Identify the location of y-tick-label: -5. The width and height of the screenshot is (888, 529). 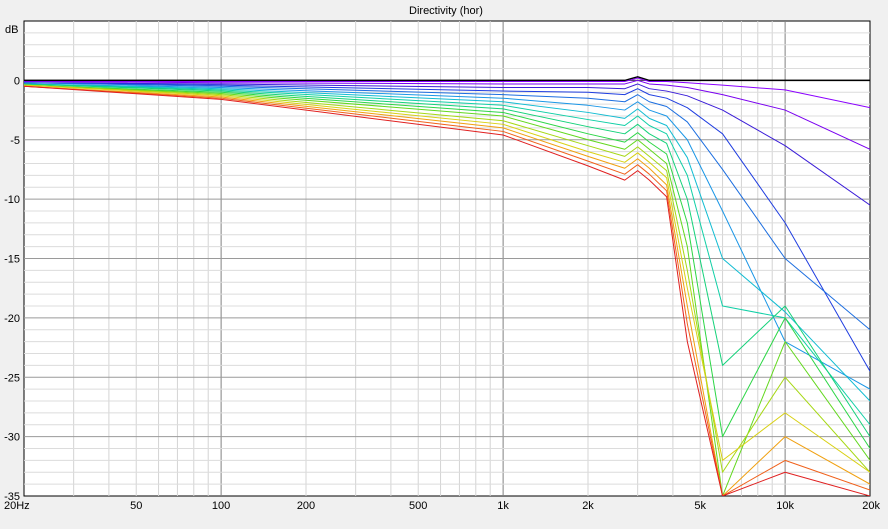
(15, 141).